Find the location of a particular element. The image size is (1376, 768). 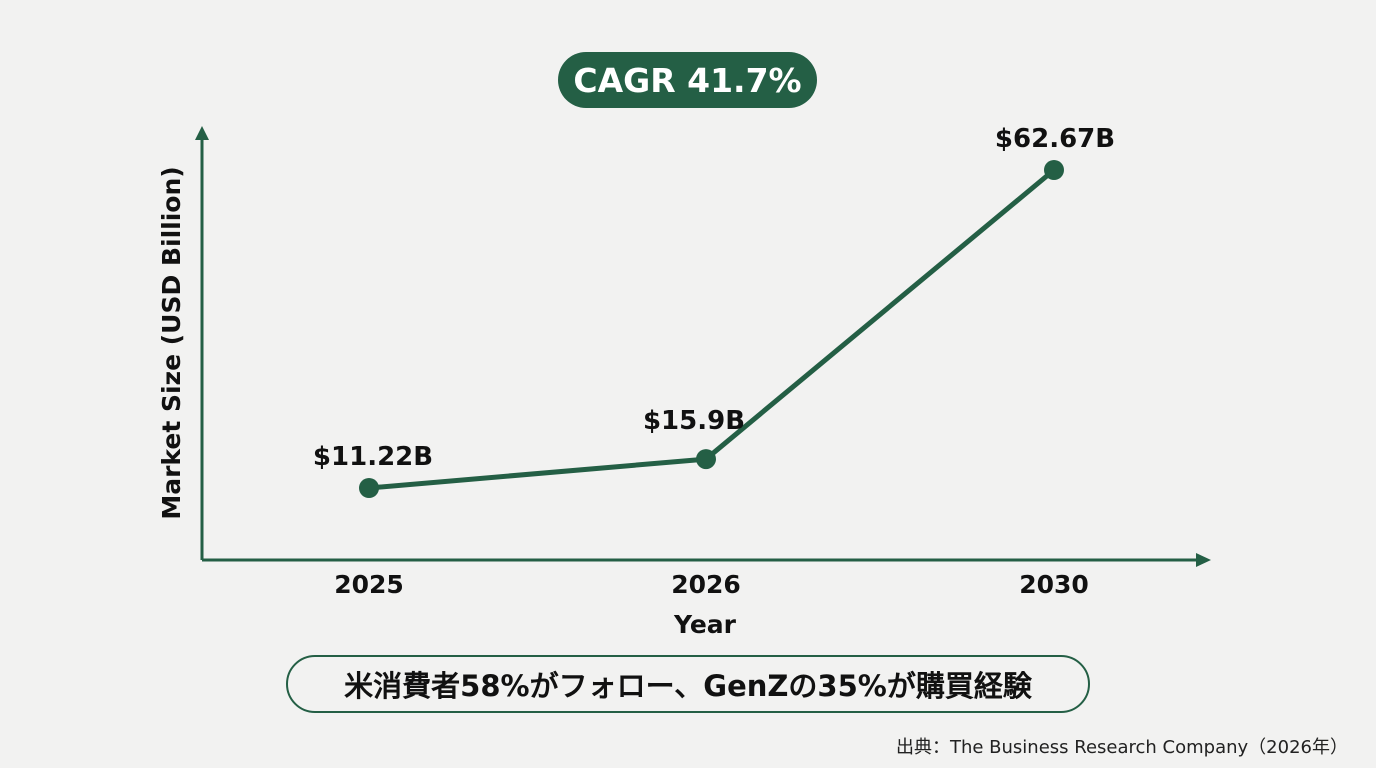

headline-text: 米消費者58%がフォロー、GenZの35%が購買経験 is located at coordinates (688, 686).